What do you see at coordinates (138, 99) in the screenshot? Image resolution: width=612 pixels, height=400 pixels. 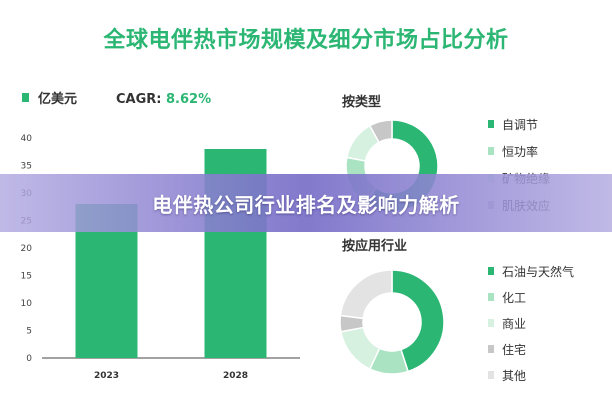 I see `cagr-label: CAGR:` at bounding box center [138, 99].